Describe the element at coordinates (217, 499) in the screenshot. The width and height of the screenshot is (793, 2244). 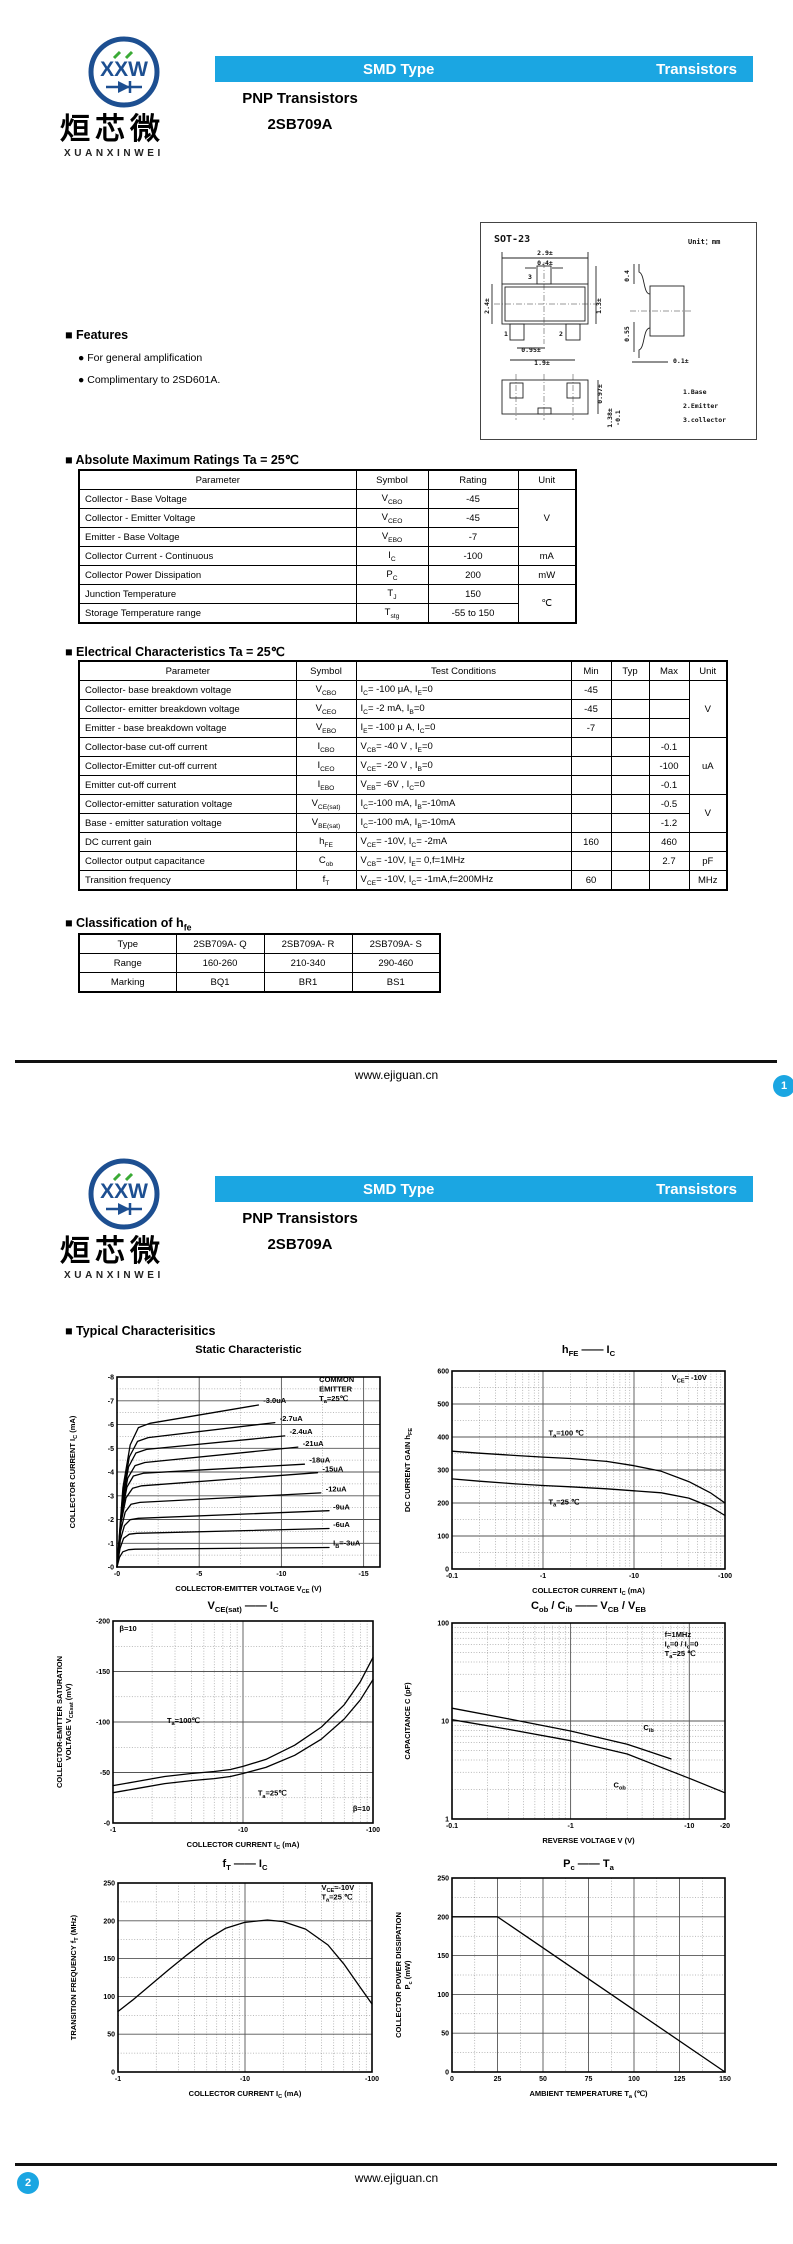
I see `cell: Collector - Base Voltage` at that location.